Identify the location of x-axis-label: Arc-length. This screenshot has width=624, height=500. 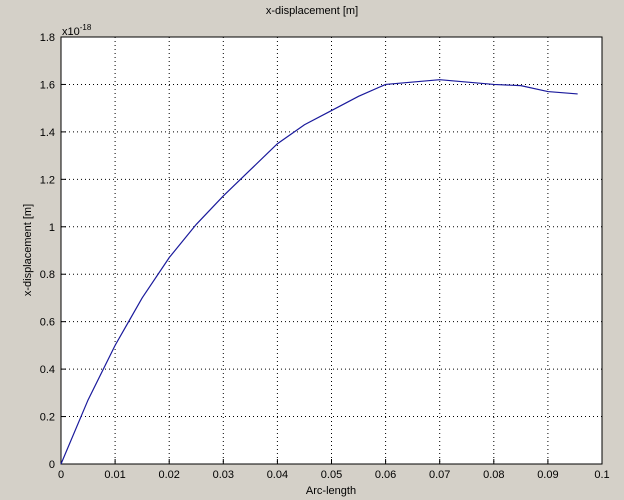
(331, 491).